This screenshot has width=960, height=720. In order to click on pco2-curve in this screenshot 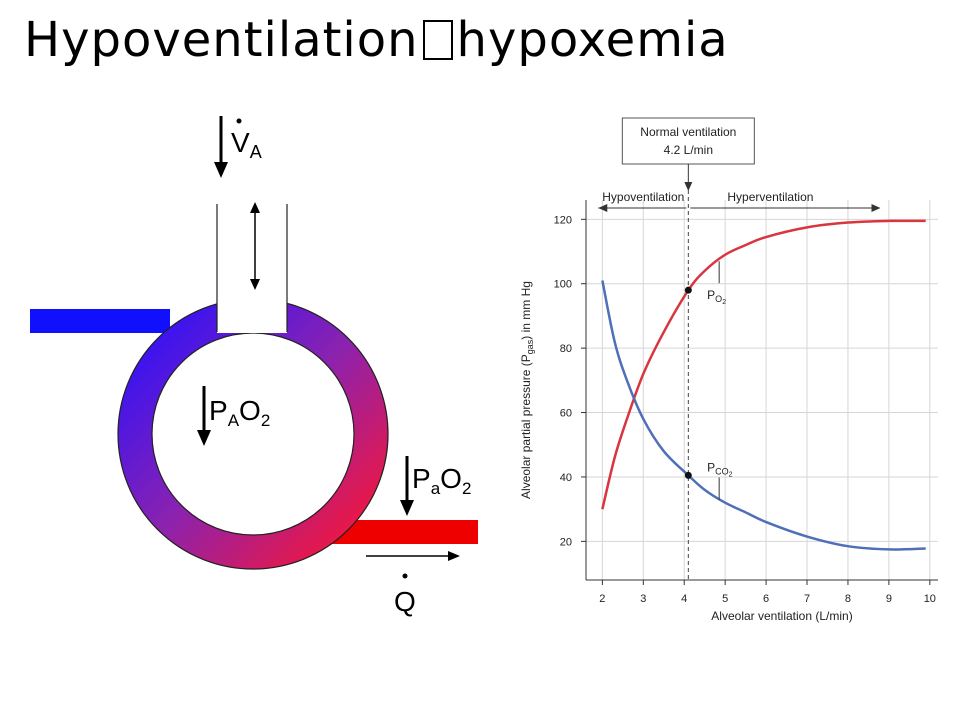, I will do `click(763, 415)`.